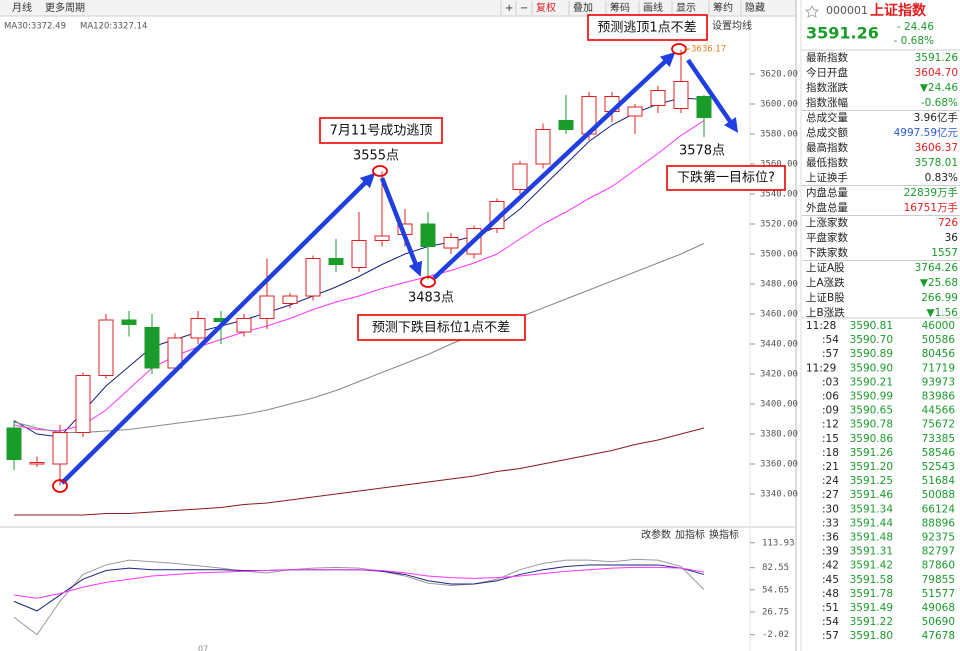  Describe the element at coordinates (779, 195) in the screenshot. I see `y-tick-label: 3540.00` at that location.